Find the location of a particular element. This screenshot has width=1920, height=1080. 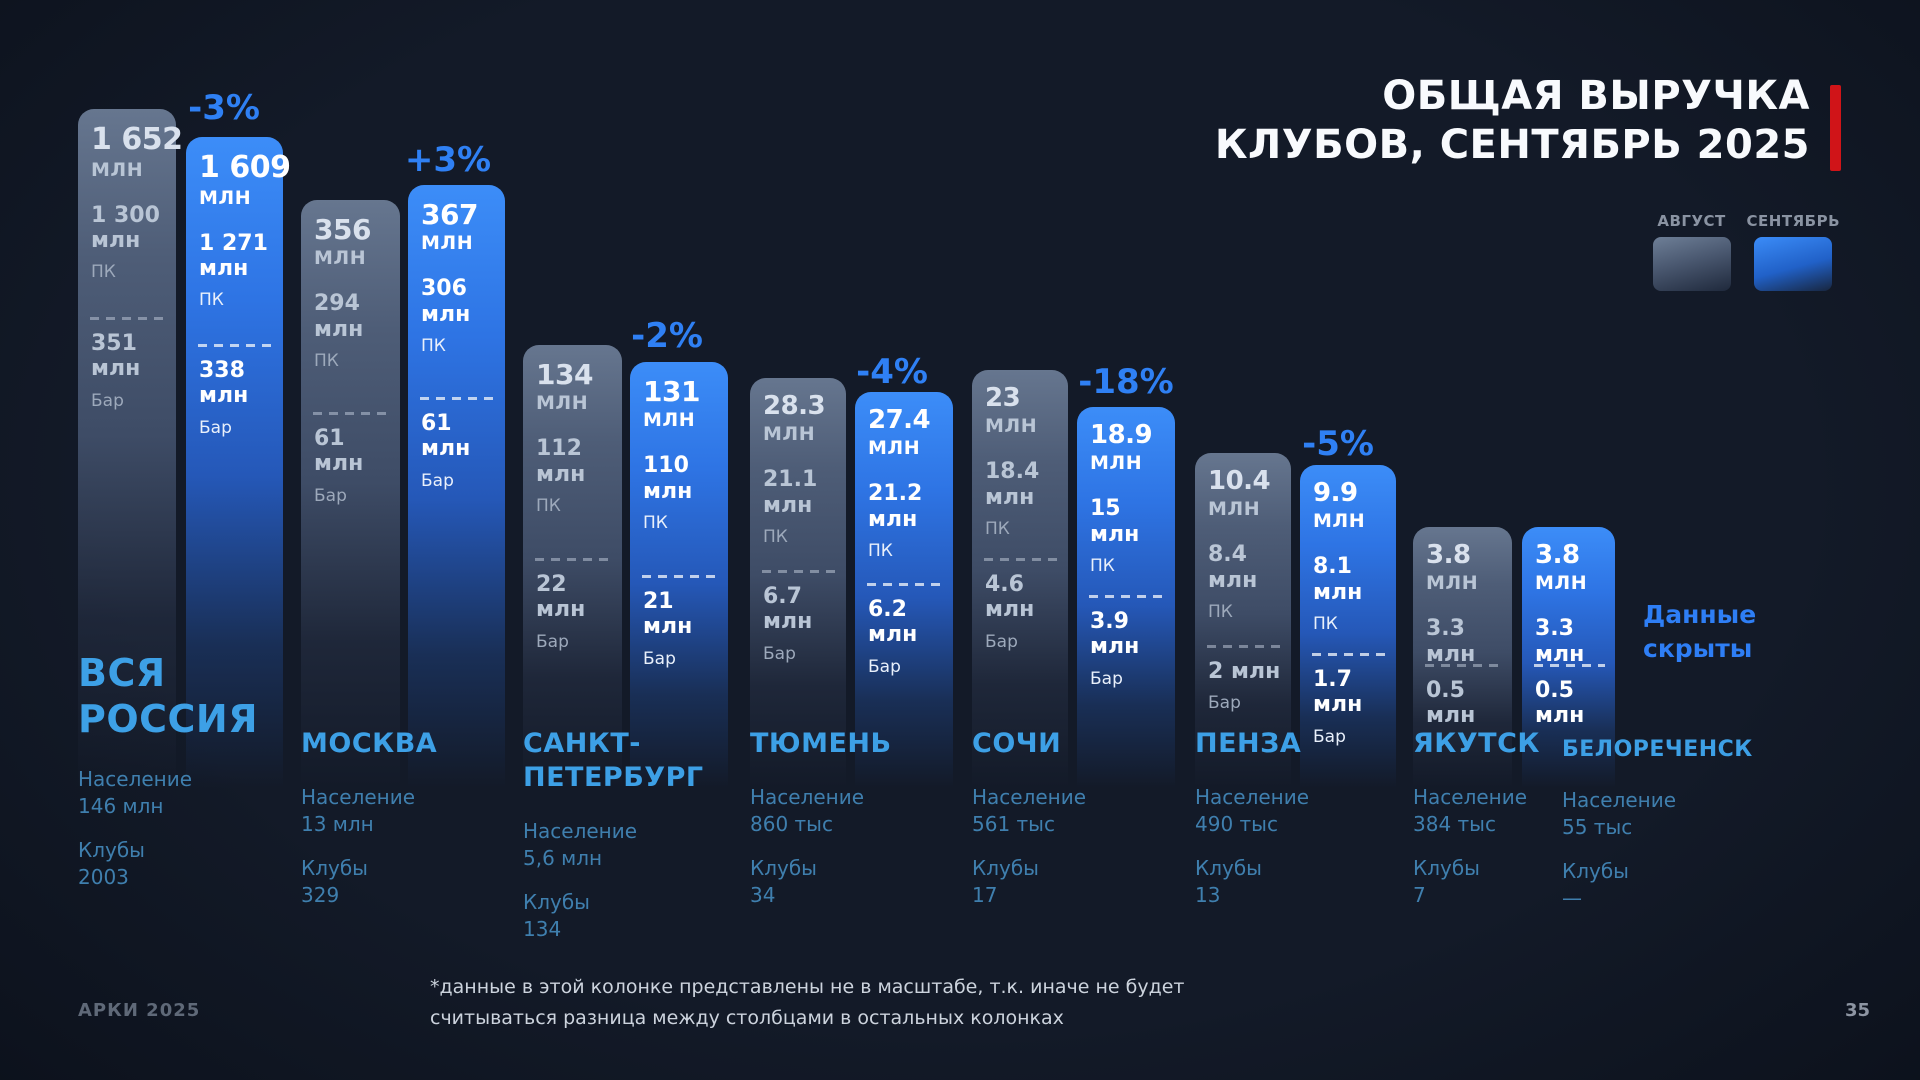

page-number: 35 is located at coordinates (1857, 1010).